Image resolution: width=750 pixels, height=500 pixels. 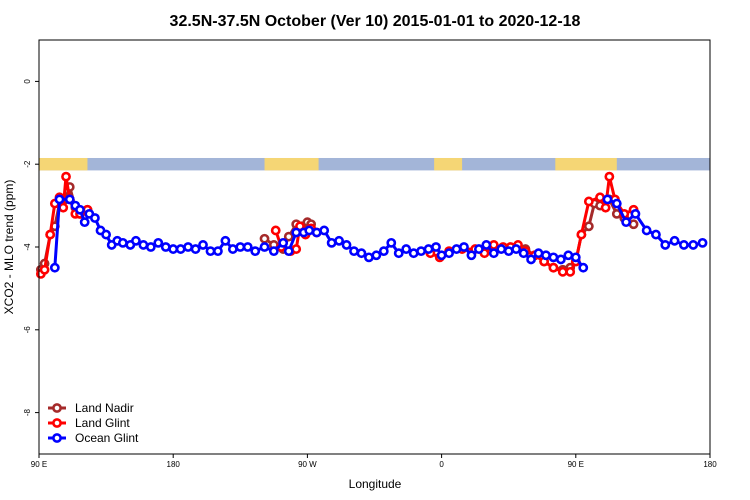 What do you see at coordinates (375, 484) in the screenshot?
I see `x-axis-label: Longitude` at bounding box center [375, 484].